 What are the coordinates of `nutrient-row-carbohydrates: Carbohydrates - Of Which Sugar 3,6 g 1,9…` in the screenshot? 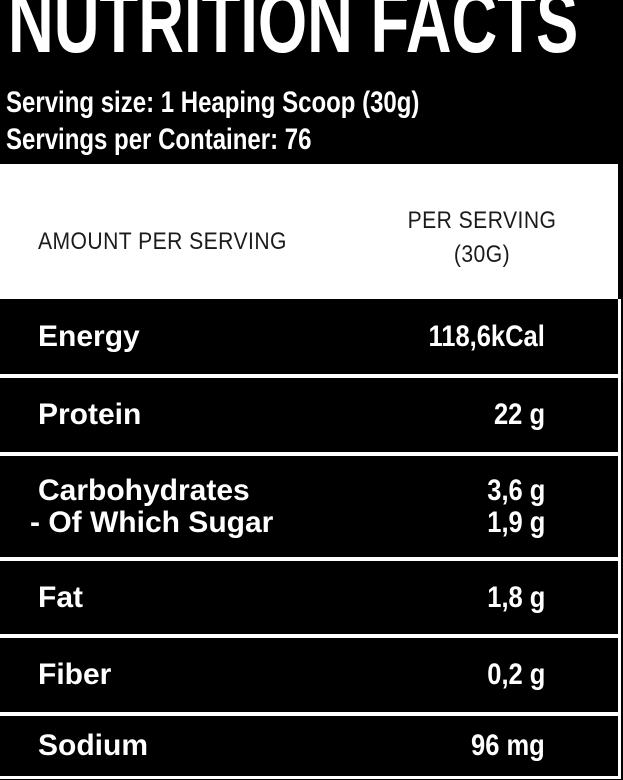 It's located at (309, 506).